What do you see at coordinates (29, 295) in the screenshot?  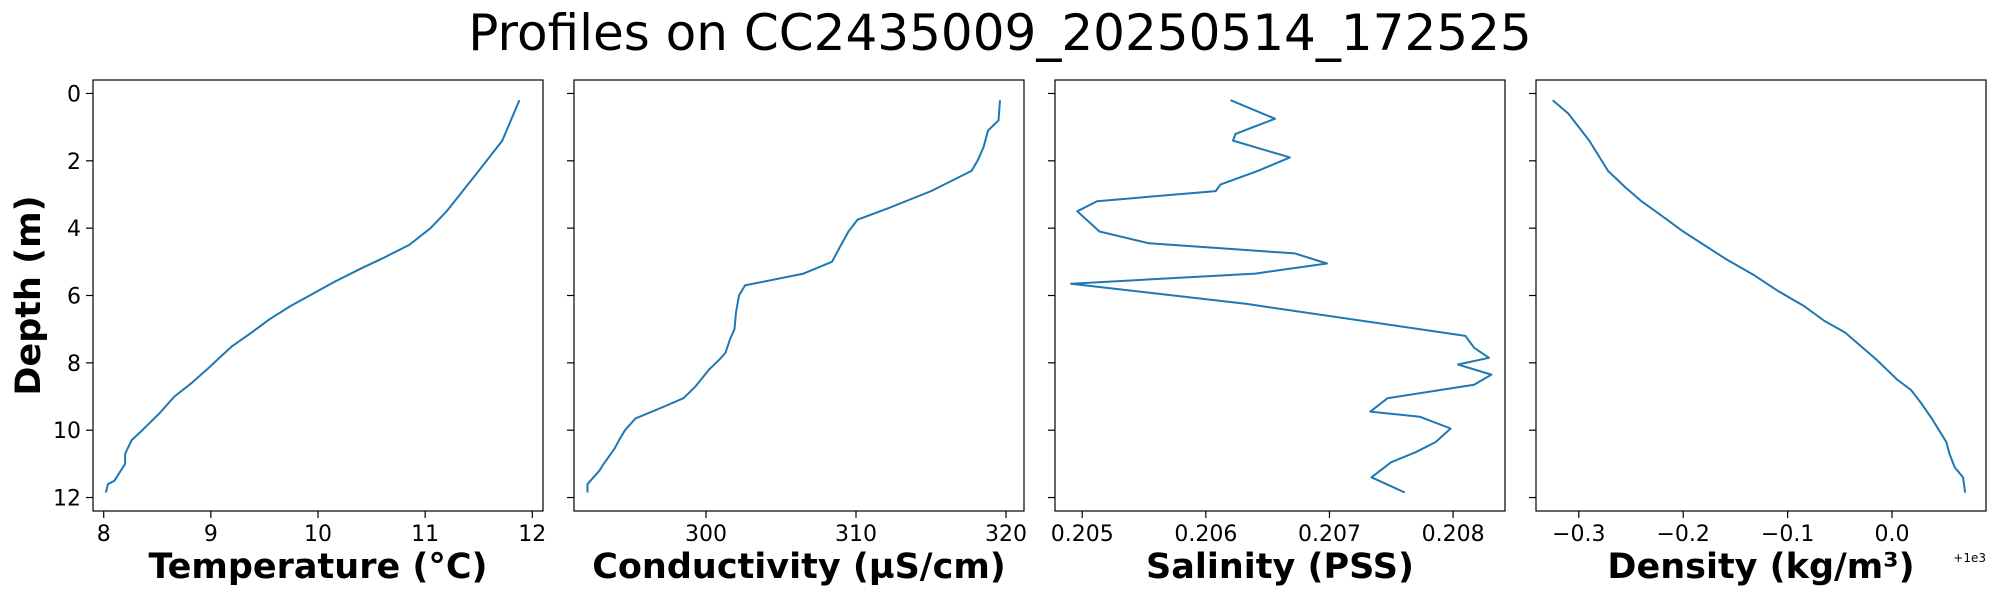 I see `y-axis-label: Depth (m)` at bounding box center [29, 295].